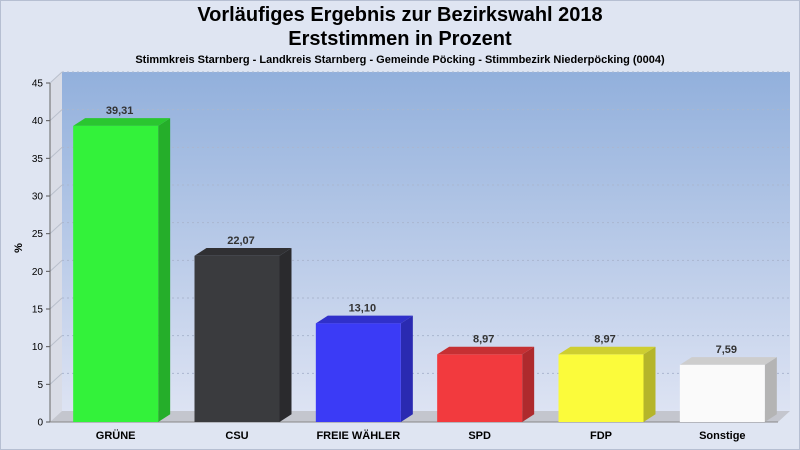 The height and width of the screenshot is (450, 800). Describe the element at coordinates (479, 436) in the screenshot. I see `x-tick-label: SPD` at that location.